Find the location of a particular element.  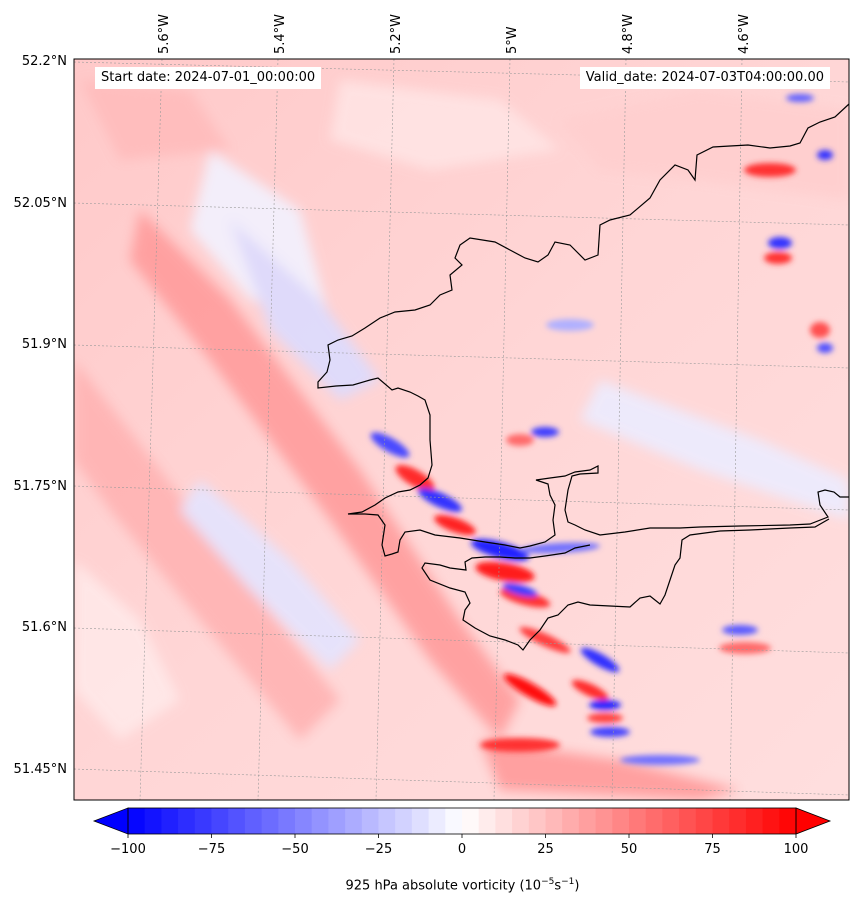

colorbar-ticks: −100 −75 −50 −25 0 25 50 75 100 is located at coordinates (459, 845).